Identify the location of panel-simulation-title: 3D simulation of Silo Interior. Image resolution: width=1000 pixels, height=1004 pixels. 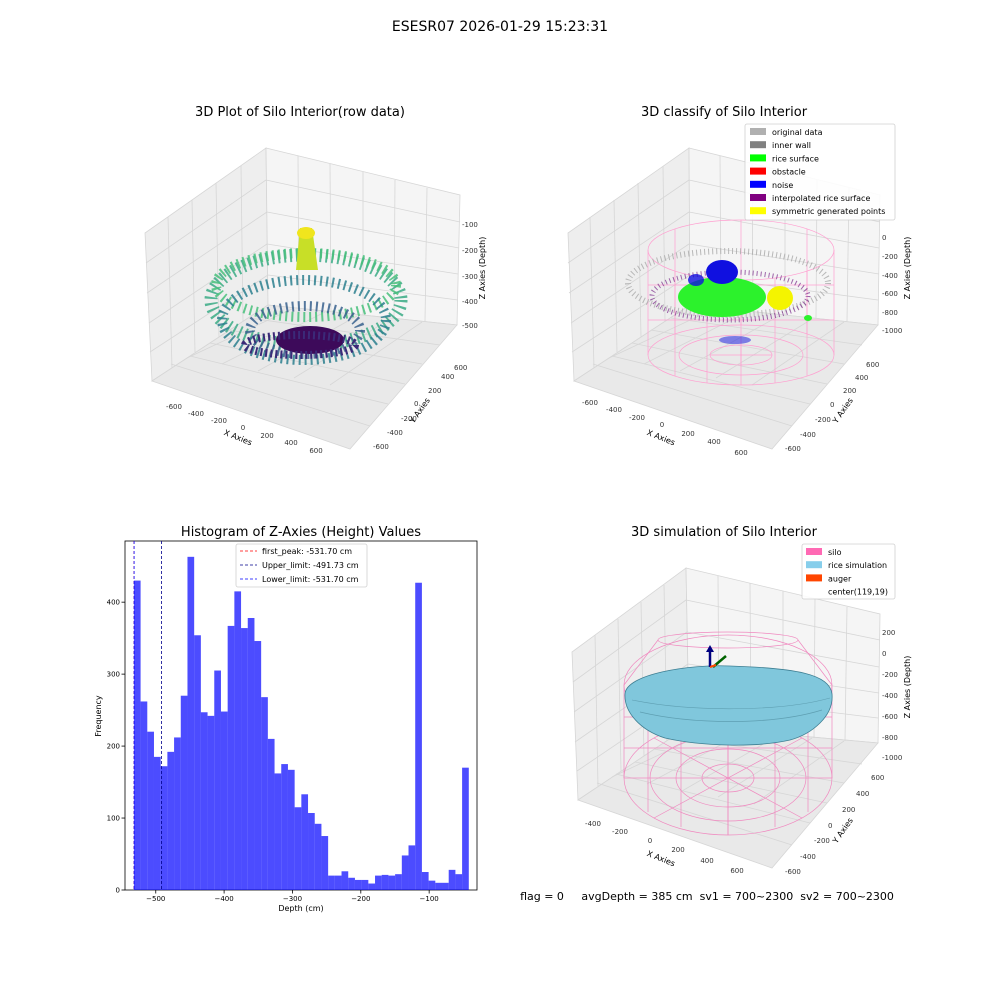
(724, 532).